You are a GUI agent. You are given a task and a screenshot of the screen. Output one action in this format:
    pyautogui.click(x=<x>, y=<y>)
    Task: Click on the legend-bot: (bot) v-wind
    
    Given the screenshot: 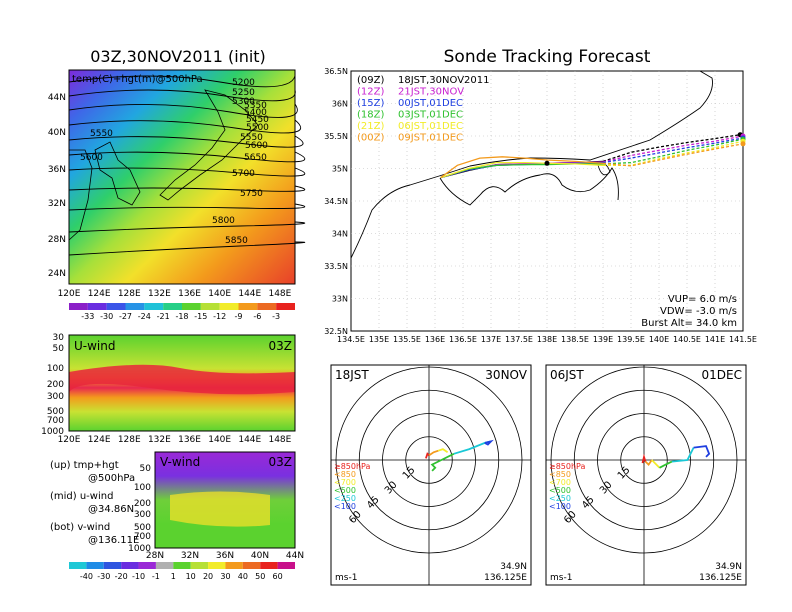 What is the action you would take?
    pyautogui.click(x=80, y=527)
    